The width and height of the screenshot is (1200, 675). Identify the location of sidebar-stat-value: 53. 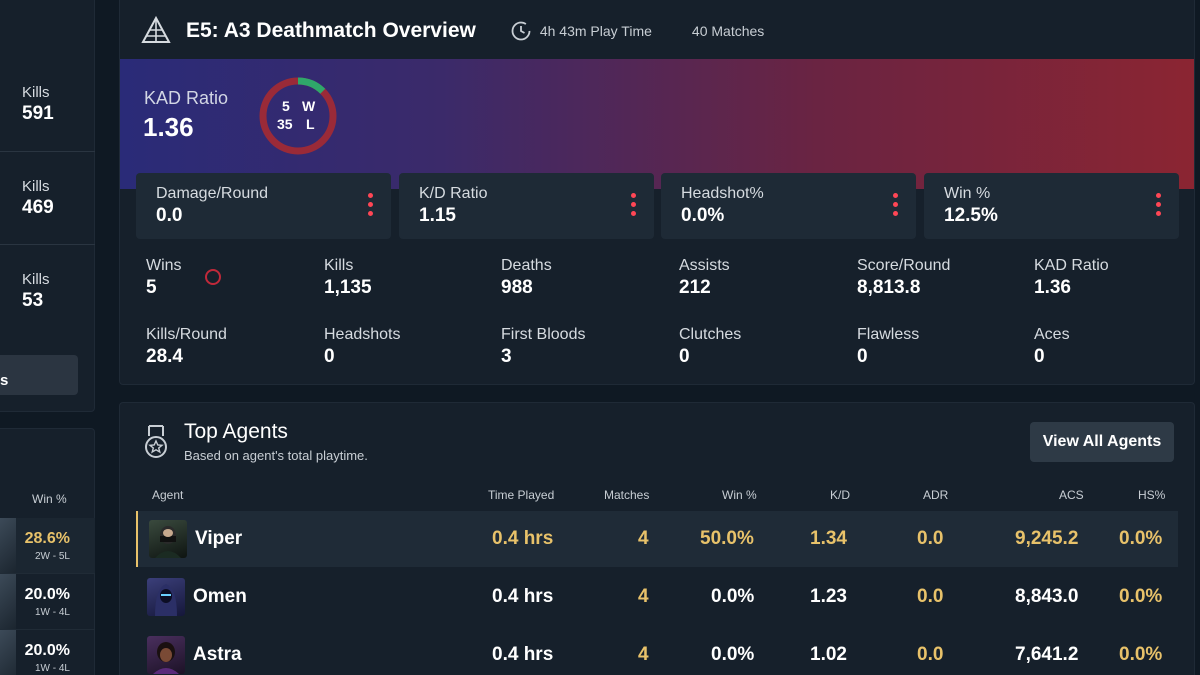
(33, 300).